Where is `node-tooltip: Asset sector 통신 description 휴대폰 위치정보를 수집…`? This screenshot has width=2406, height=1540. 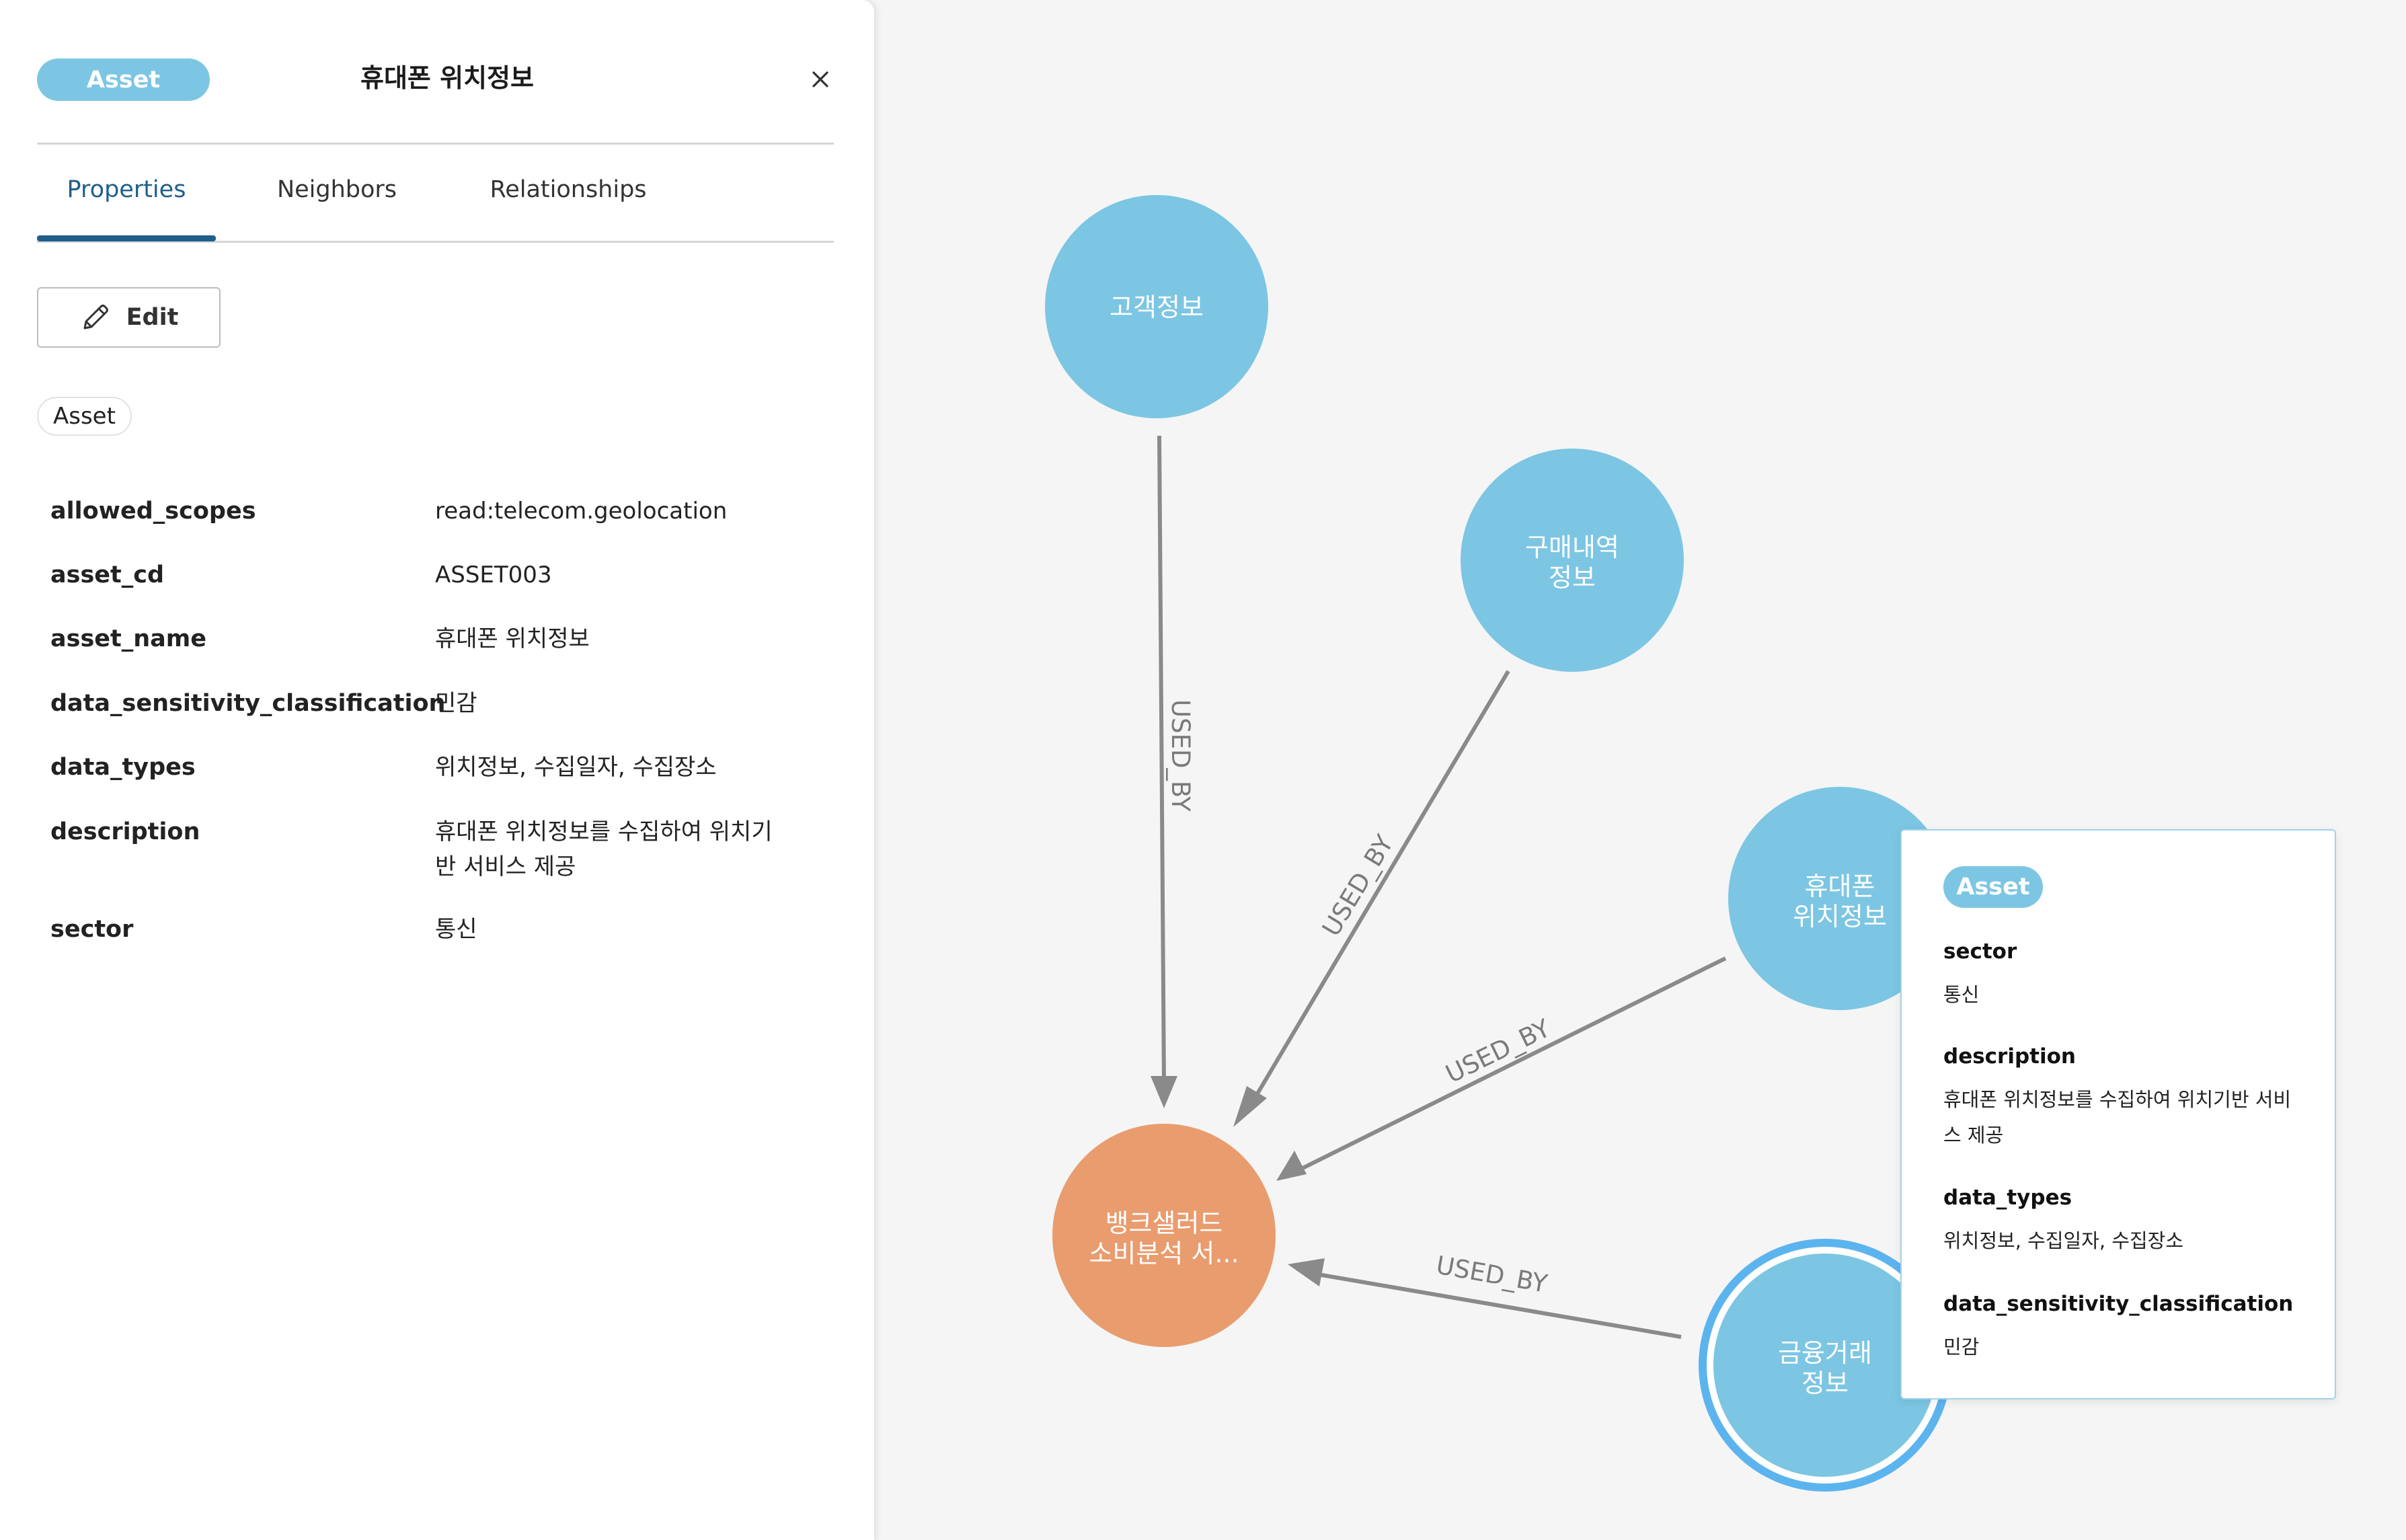 node-tooltip: Asset sector 통신 description 휴대폰 위치정보를 수집… is located at coordinates (2118, 1114).